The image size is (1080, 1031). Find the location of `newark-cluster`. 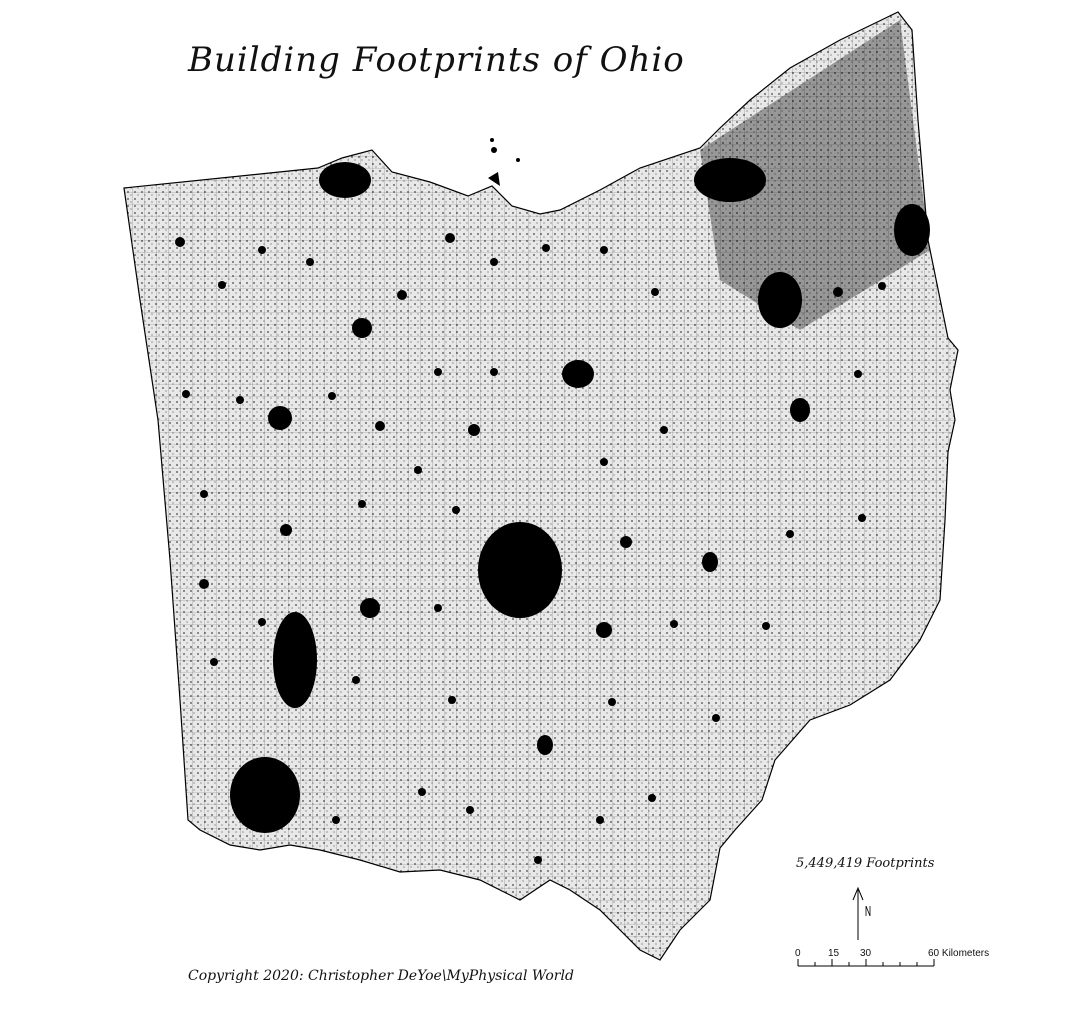

newark-cluster is located at coordinates (604, 630).